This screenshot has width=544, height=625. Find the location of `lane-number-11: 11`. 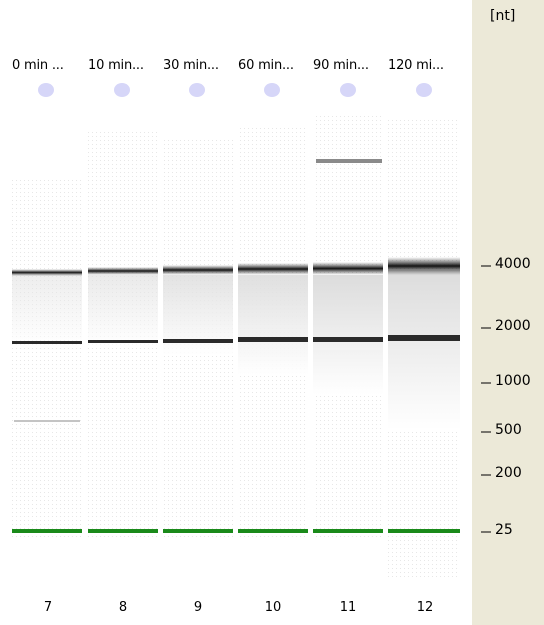

lane-number-11: 11 is located at coordinates (348, 607).